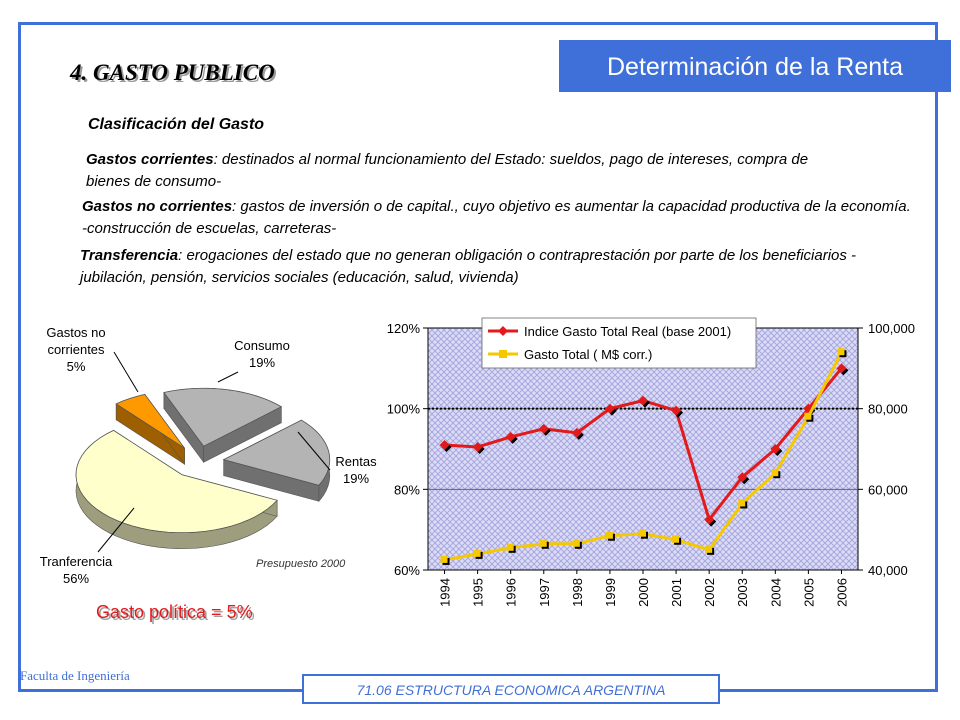 This screenshot has height=720, width=960. What do you see at coordinates (176, 124) in the screenshot?
I see `subheading: Clasificación del Gasto` at bounding box center [176, 124].